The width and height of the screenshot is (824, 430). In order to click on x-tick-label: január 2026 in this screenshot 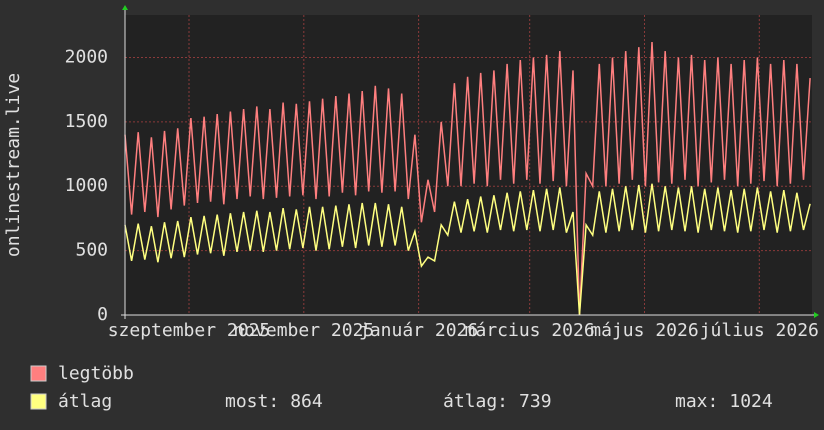, I will do `click(418, 330)`.